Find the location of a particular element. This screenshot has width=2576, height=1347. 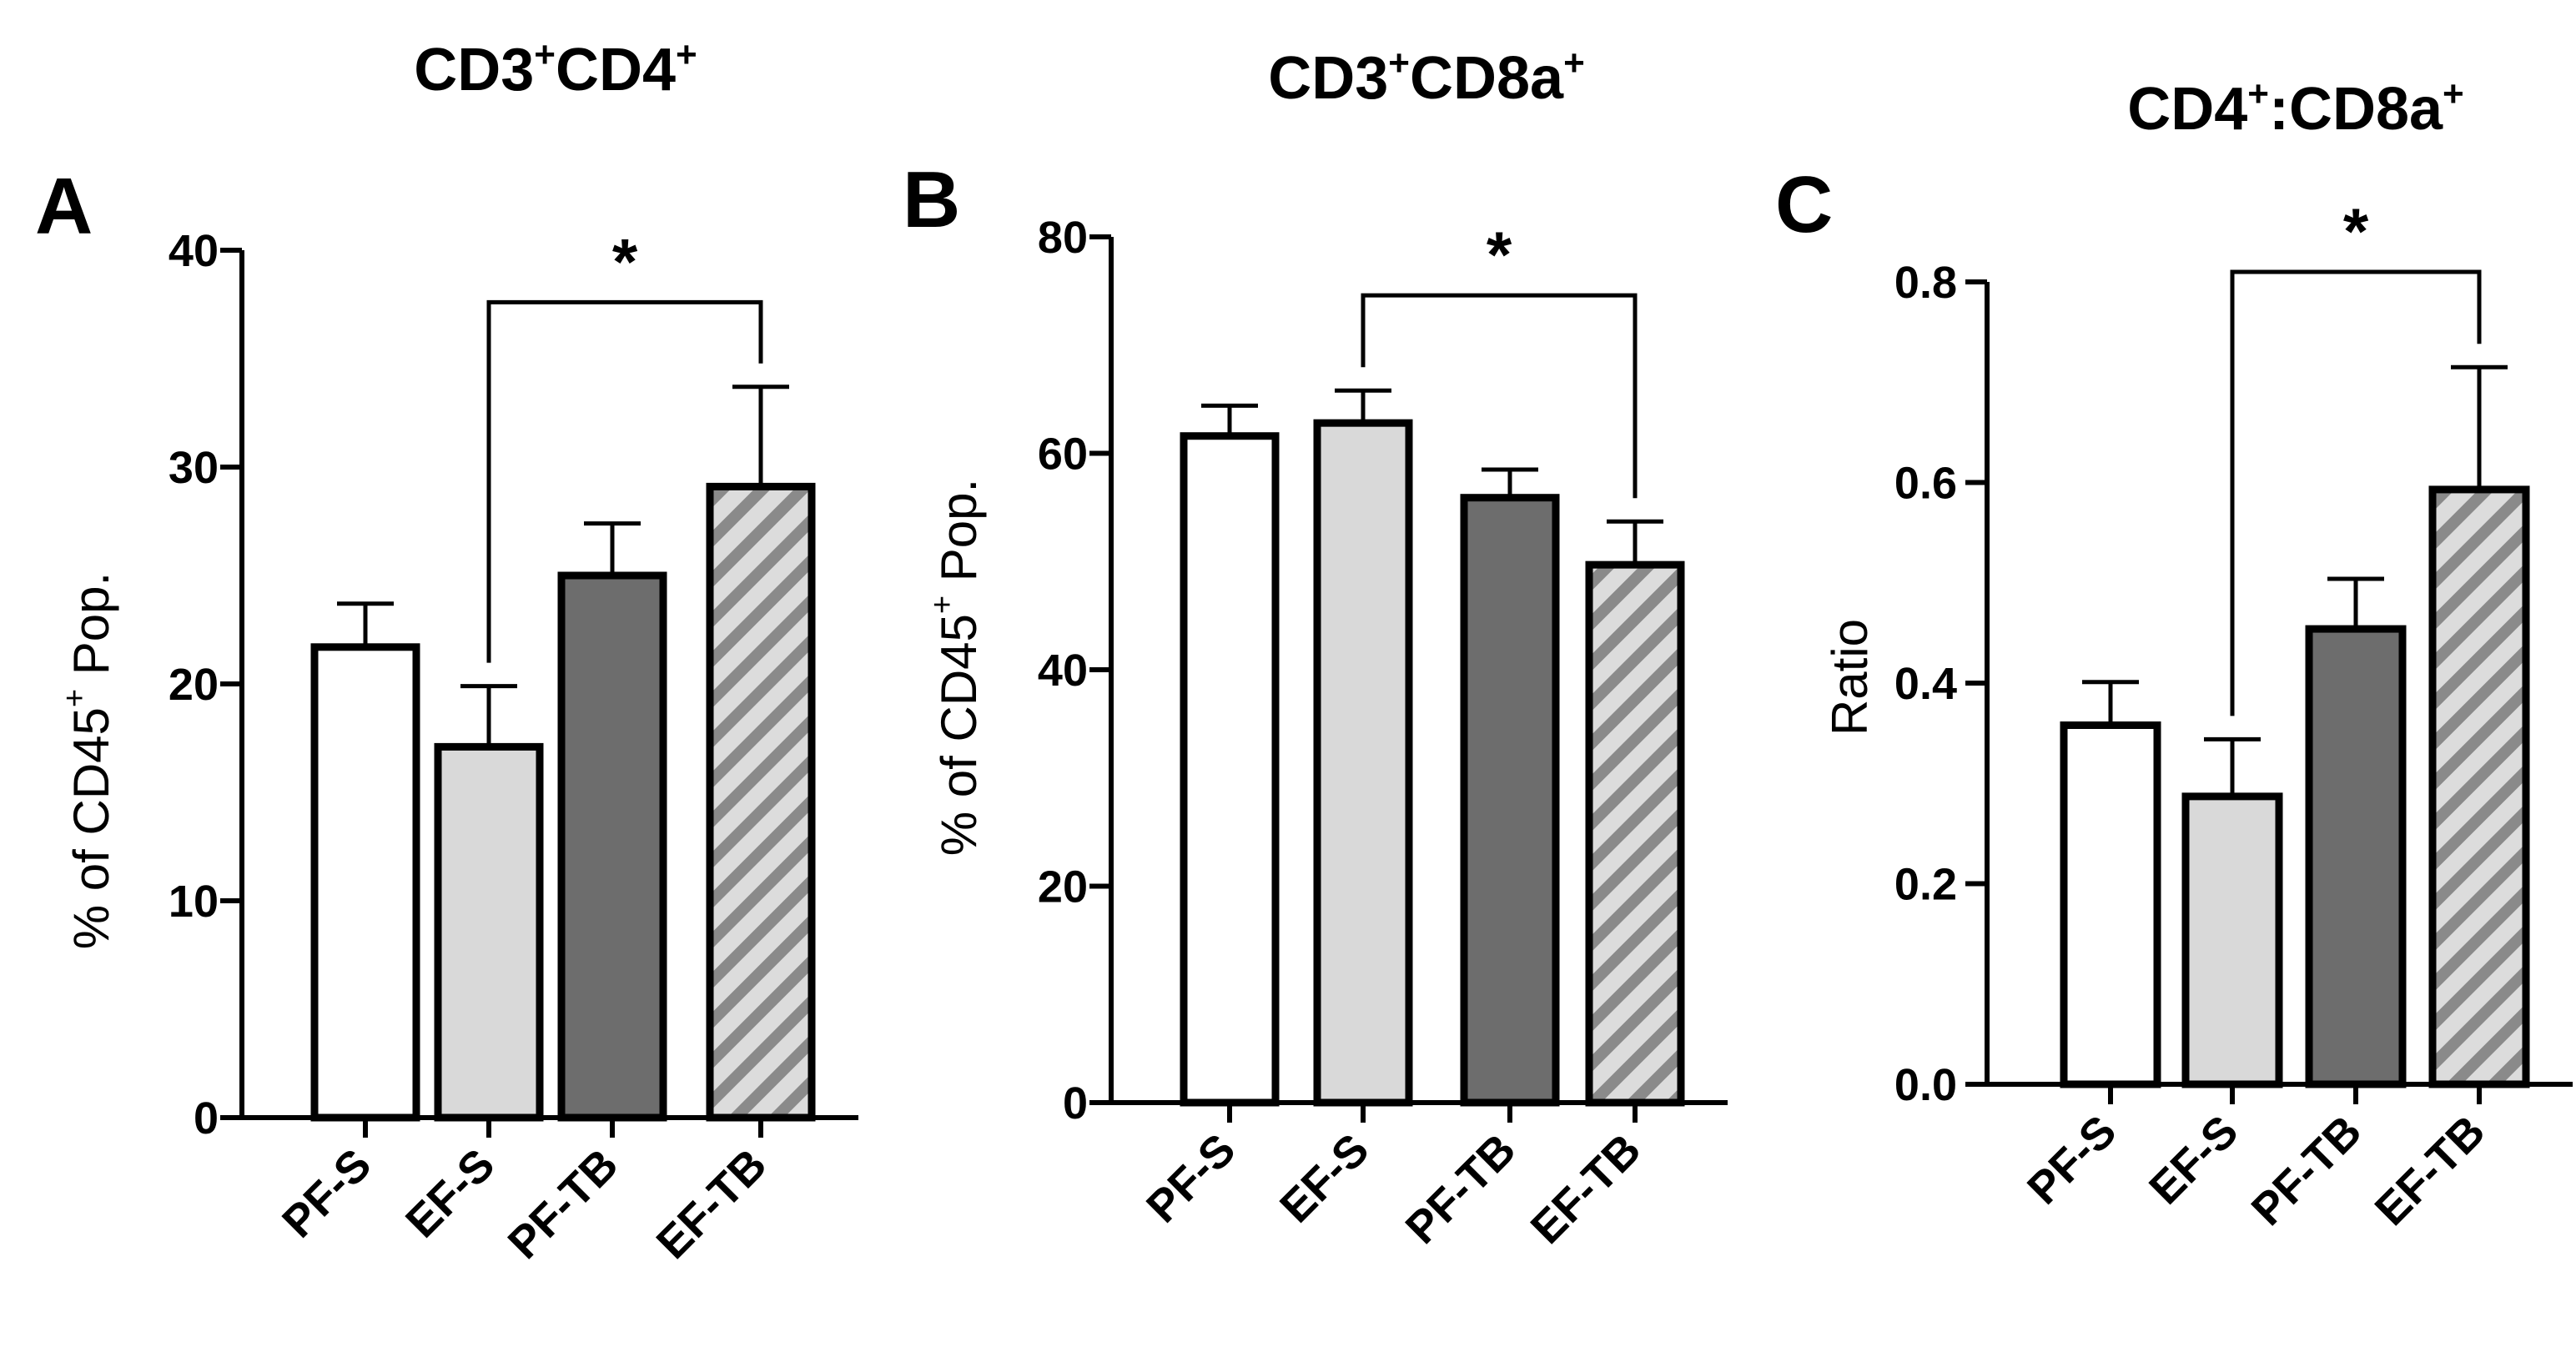

y-axis-label-part-0: Ratio is located at coordinates (1850, 677).